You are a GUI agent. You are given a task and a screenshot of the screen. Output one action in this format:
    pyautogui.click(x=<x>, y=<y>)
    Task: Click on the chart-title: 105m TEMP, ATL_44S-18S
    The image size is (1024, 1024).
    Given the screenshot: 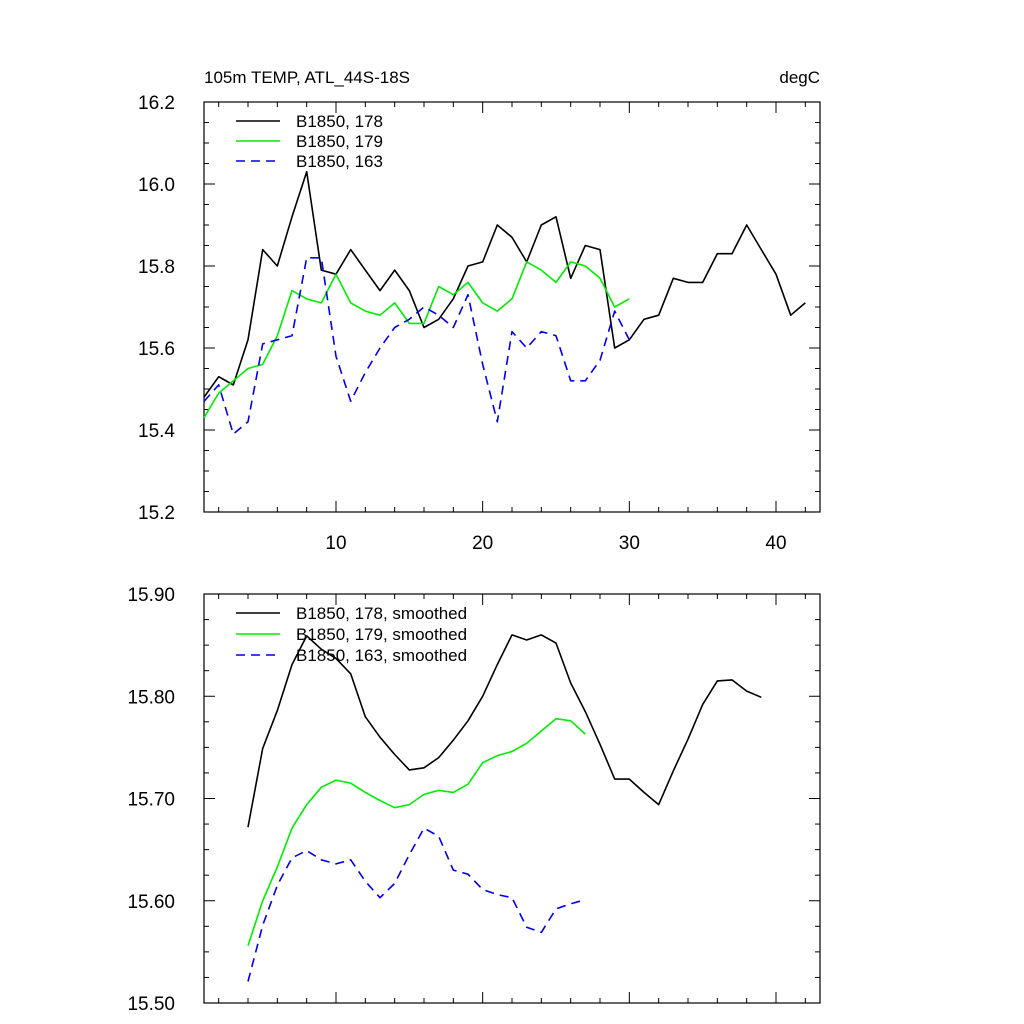 What is the action you would take?
    pyautogui.click(x=307, y=77)
    